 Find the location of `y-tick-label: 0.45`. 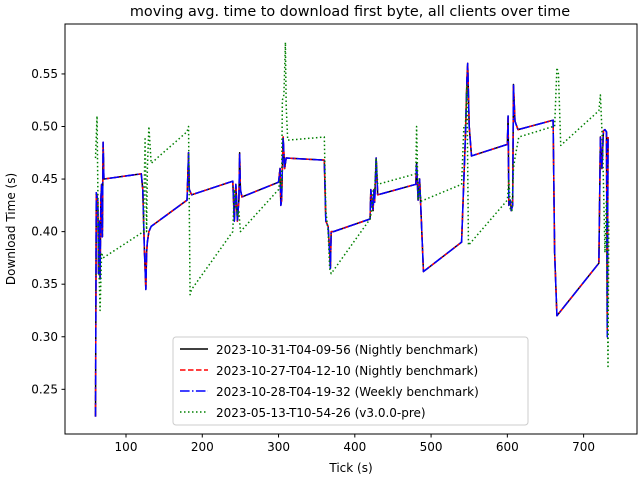

y-tick-label: 0.45 is located at coordinates (44, 179).